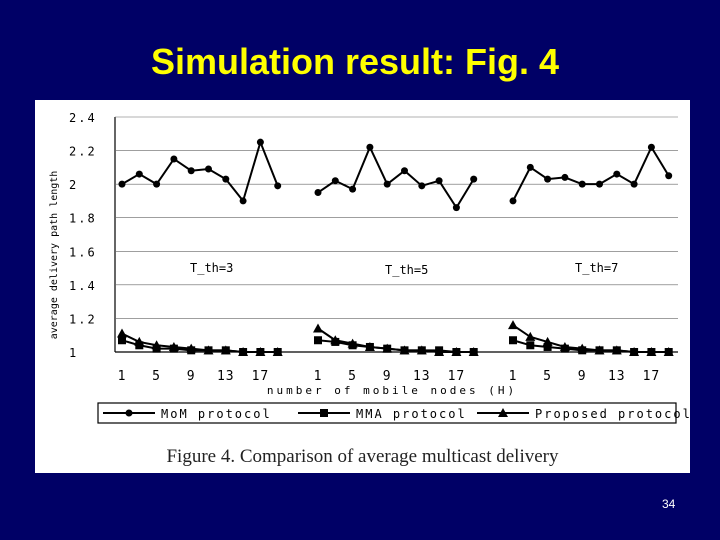 The height and width of the screenshot is (540, 720). I want to click on data-point-g2-s0-p8, so click(651, 147).